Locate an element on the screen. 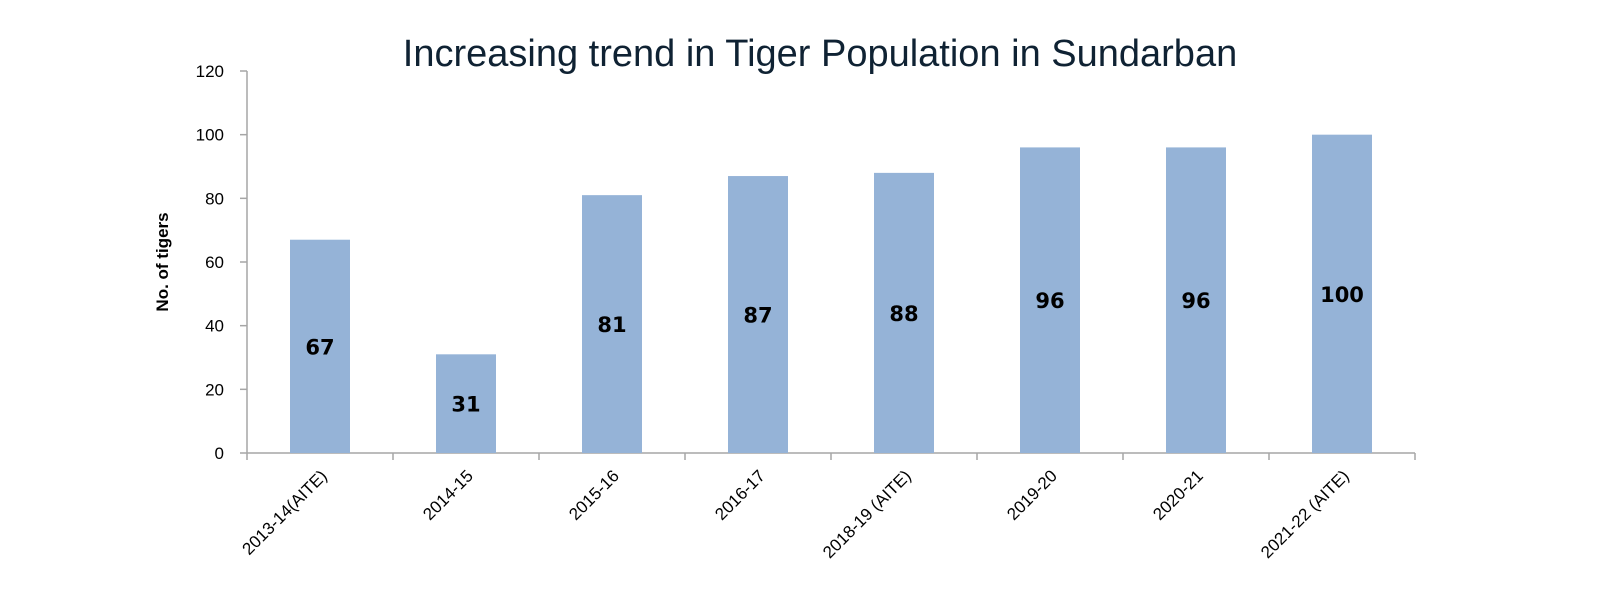  y-tick-label: 80 is located at coordinates (214, 198).